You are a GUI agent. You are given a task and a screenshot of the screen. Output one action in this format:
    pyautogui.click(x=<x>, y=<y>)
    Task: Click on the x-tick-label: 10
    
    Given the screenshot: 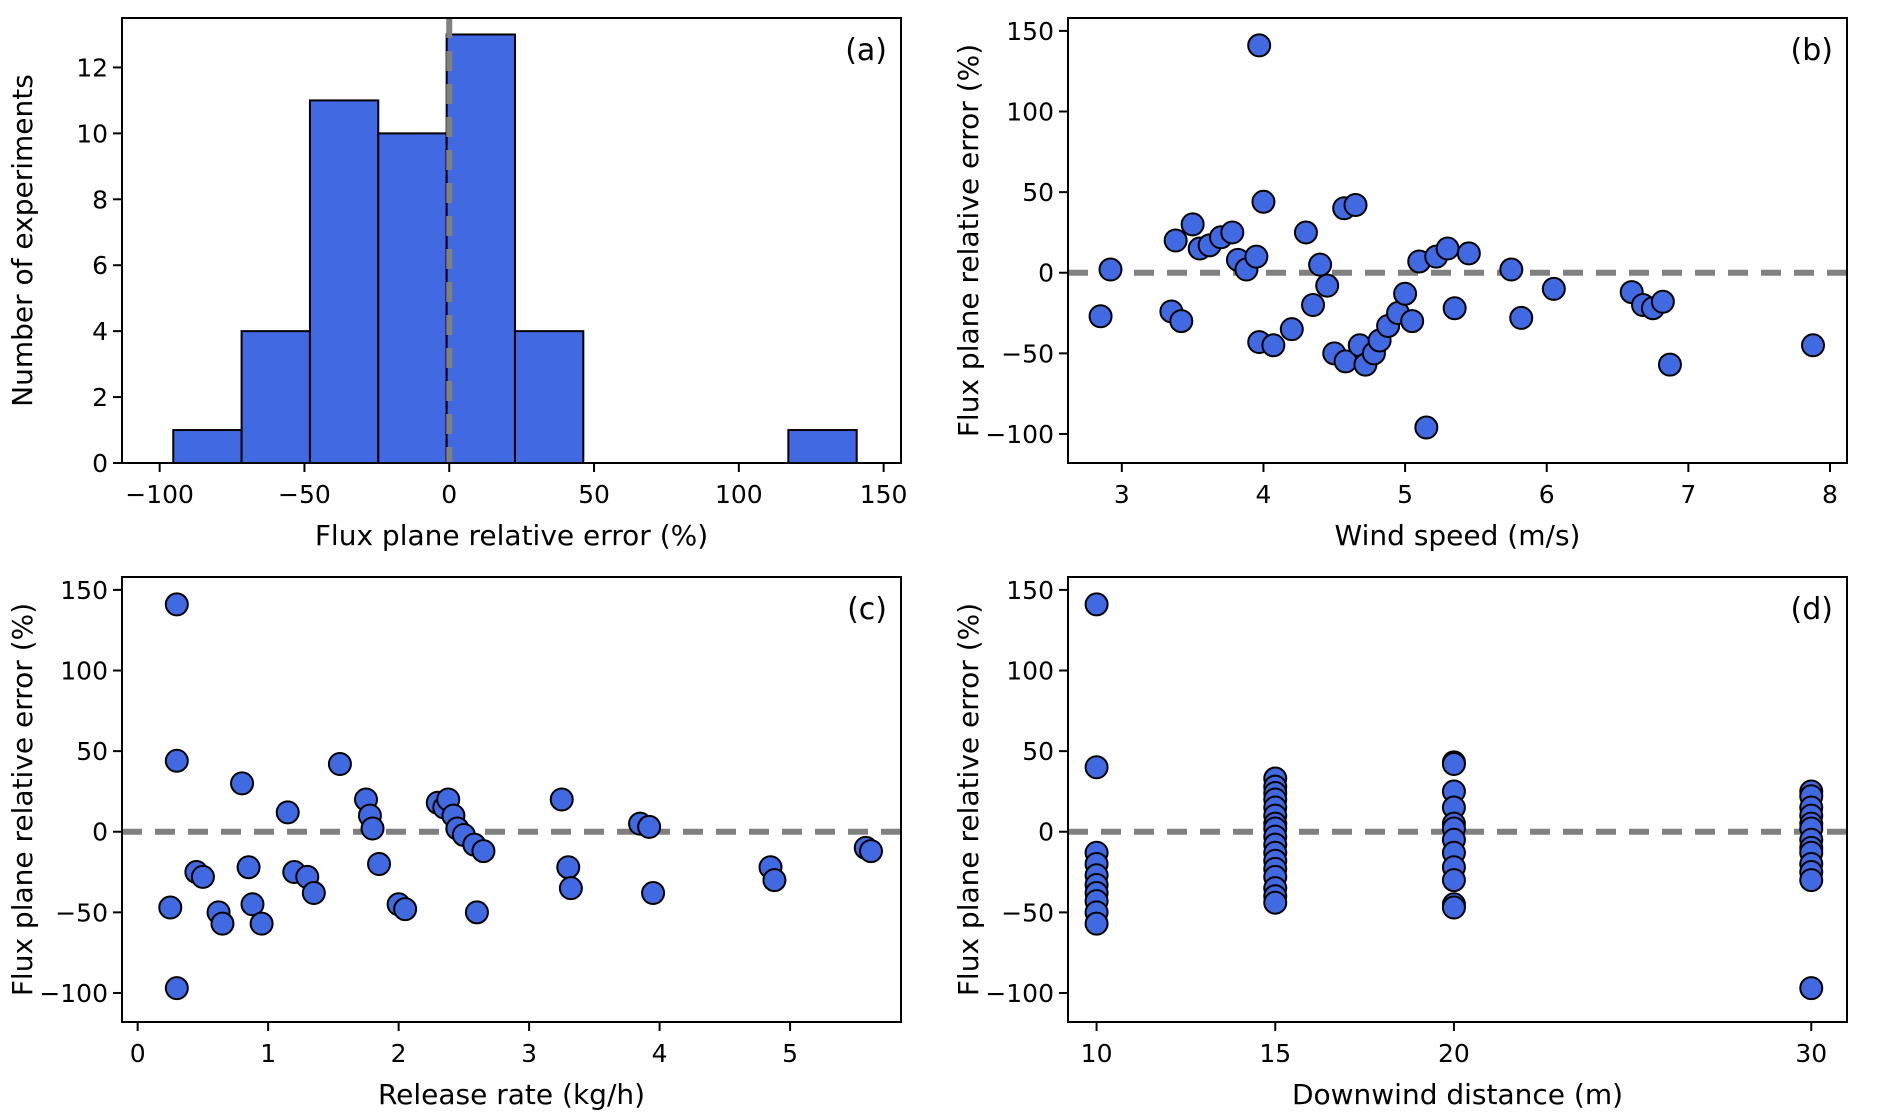 What is the action you would take?
    pyautogui.click(x=1097, y=1053)
    